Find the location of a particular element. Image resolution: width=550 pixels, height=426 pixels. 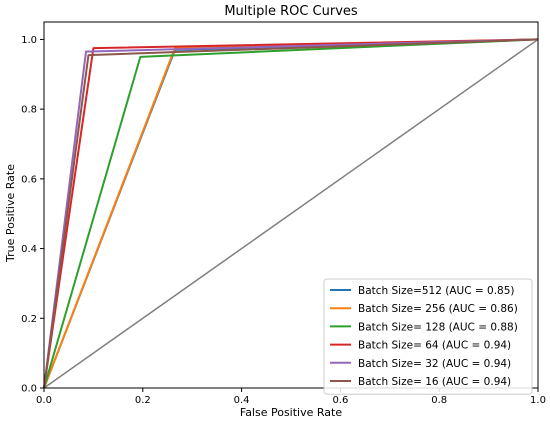

chart-title: Multiple ROC Curves is located at coordinates (291, 11).